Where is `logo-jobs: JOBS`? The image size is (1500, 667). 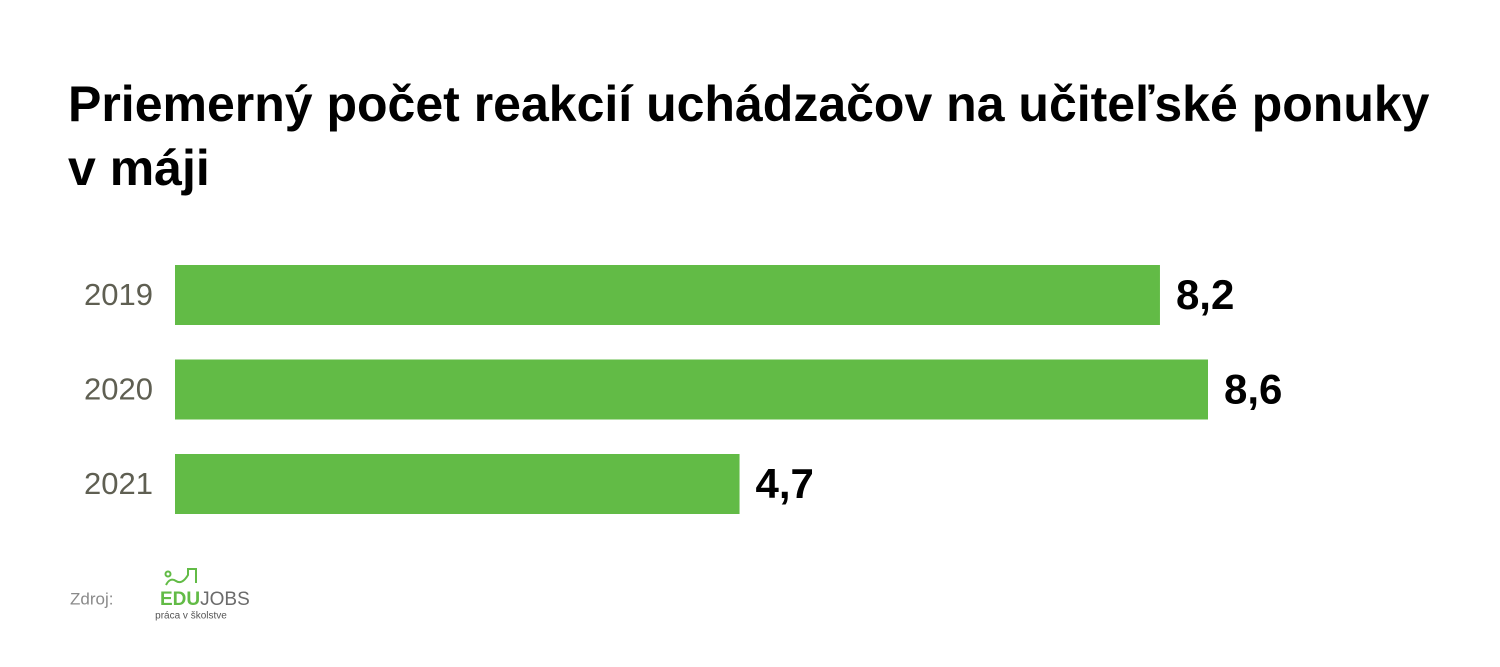
logo-jobs: JOBS is located at coordinates (225, 599).